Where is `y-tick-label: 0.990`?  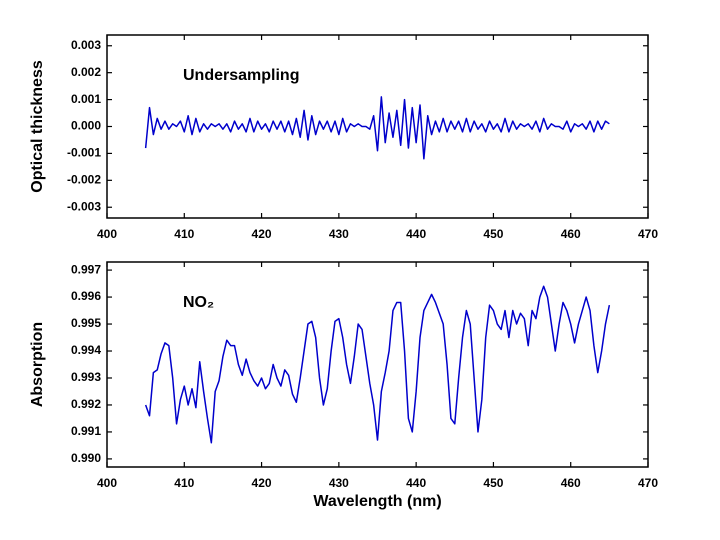 y-tick-label: 0.990 is located at coordinates (86, 458).